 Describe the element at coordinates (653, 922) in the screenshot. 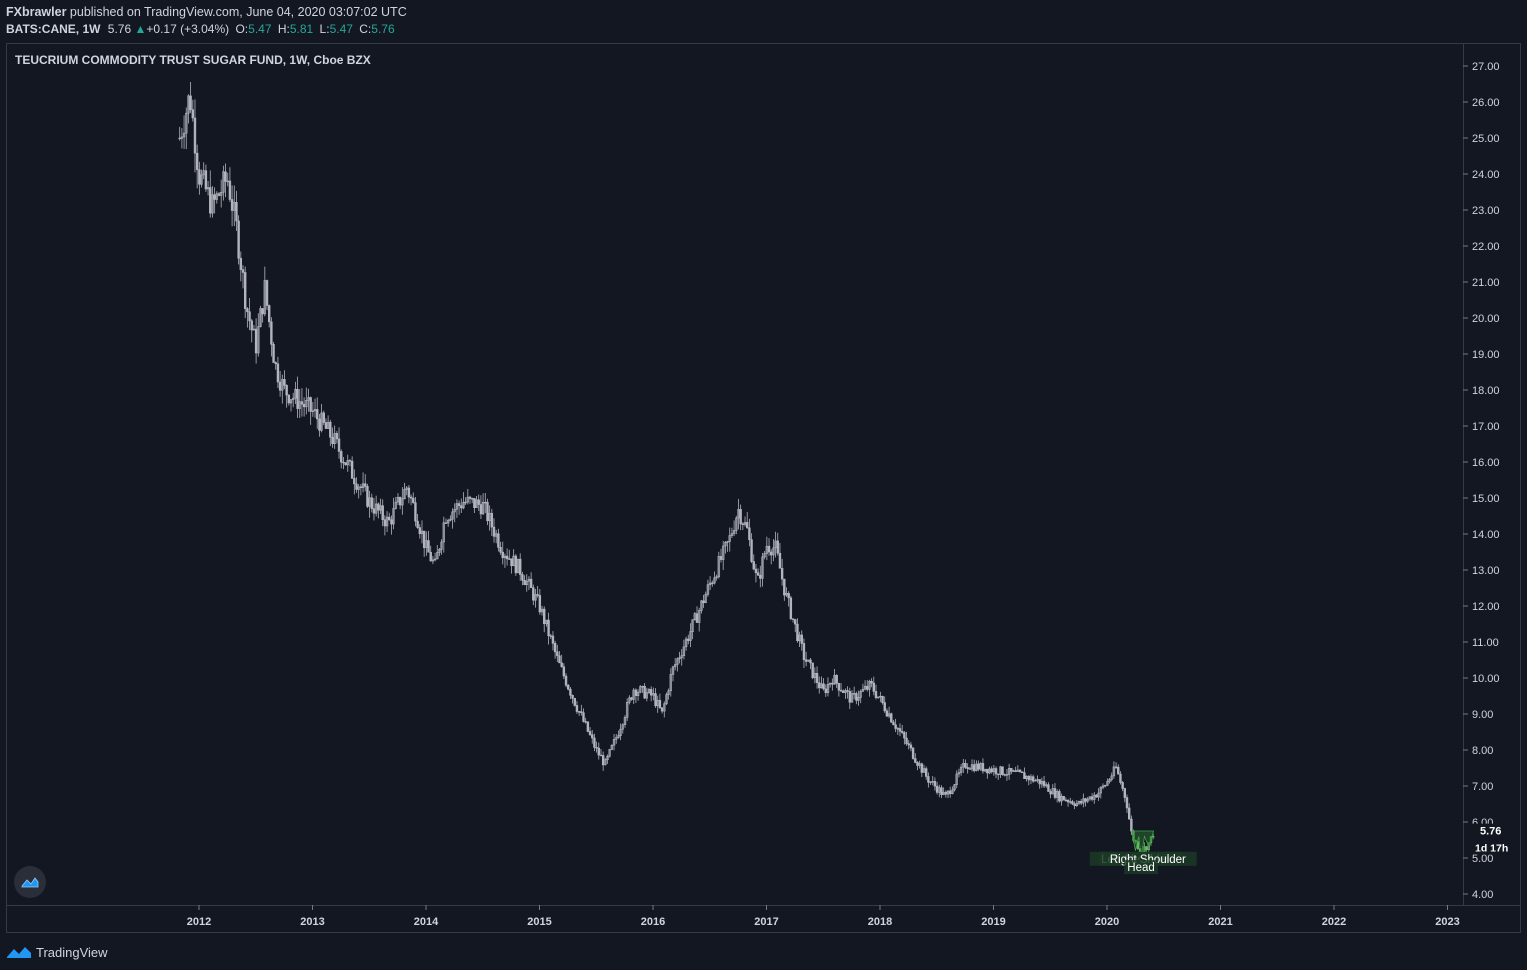

I see `time-tick-label: 2016` at that location.